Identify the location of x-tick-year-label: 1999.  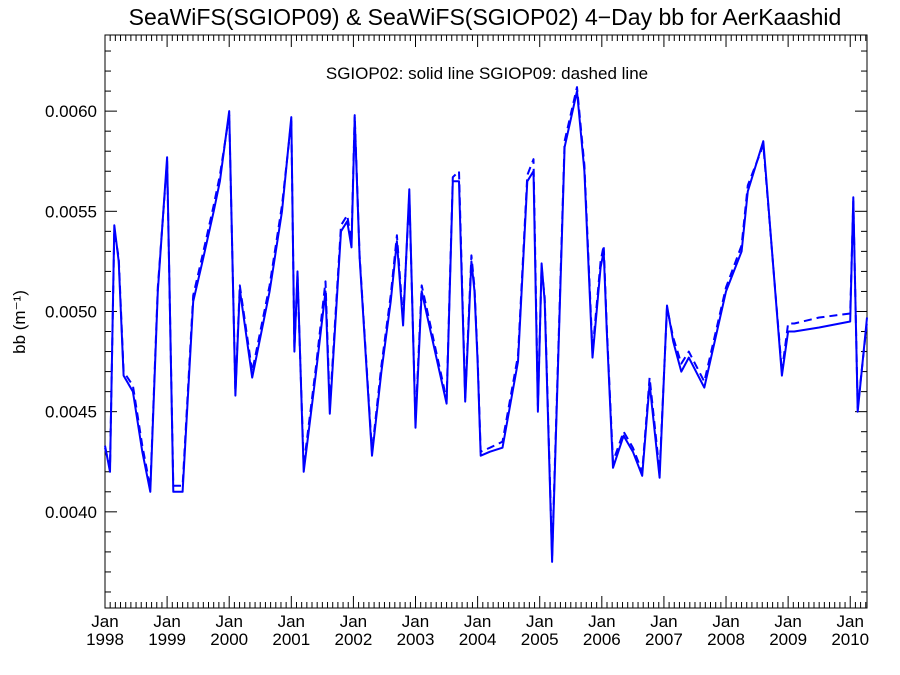
(167, 639).